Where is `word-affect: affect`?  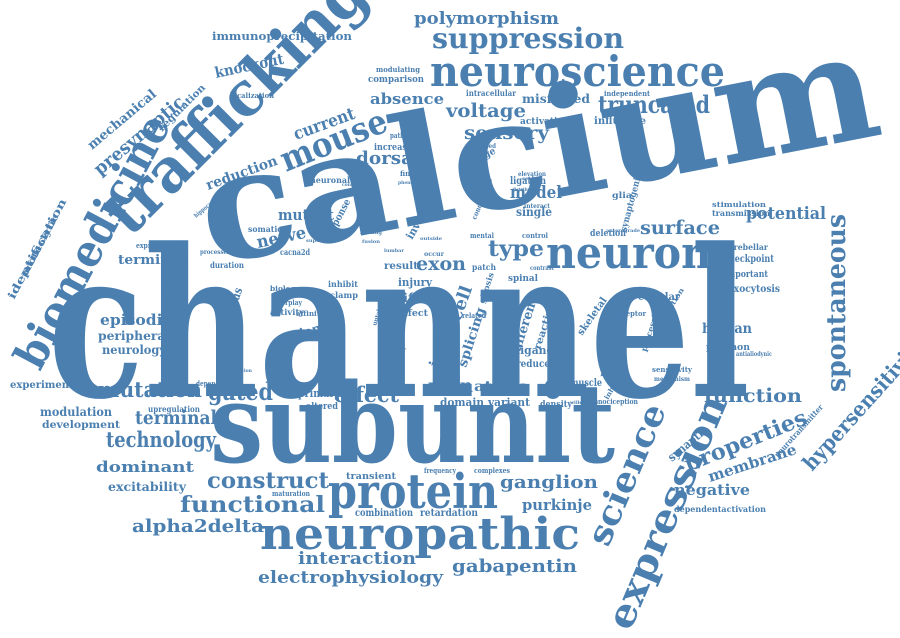 word-affect: affect is located at coordinates (413, 314).